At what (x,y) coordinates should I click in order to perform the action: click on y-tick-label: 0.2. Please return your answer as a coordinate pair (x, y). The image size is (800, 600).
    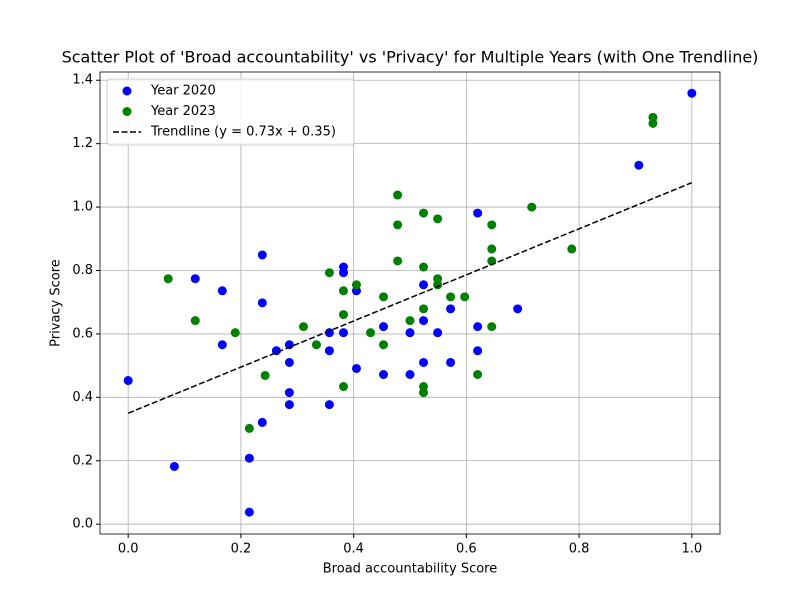
    Looking at the image, I should click on (82, 460).